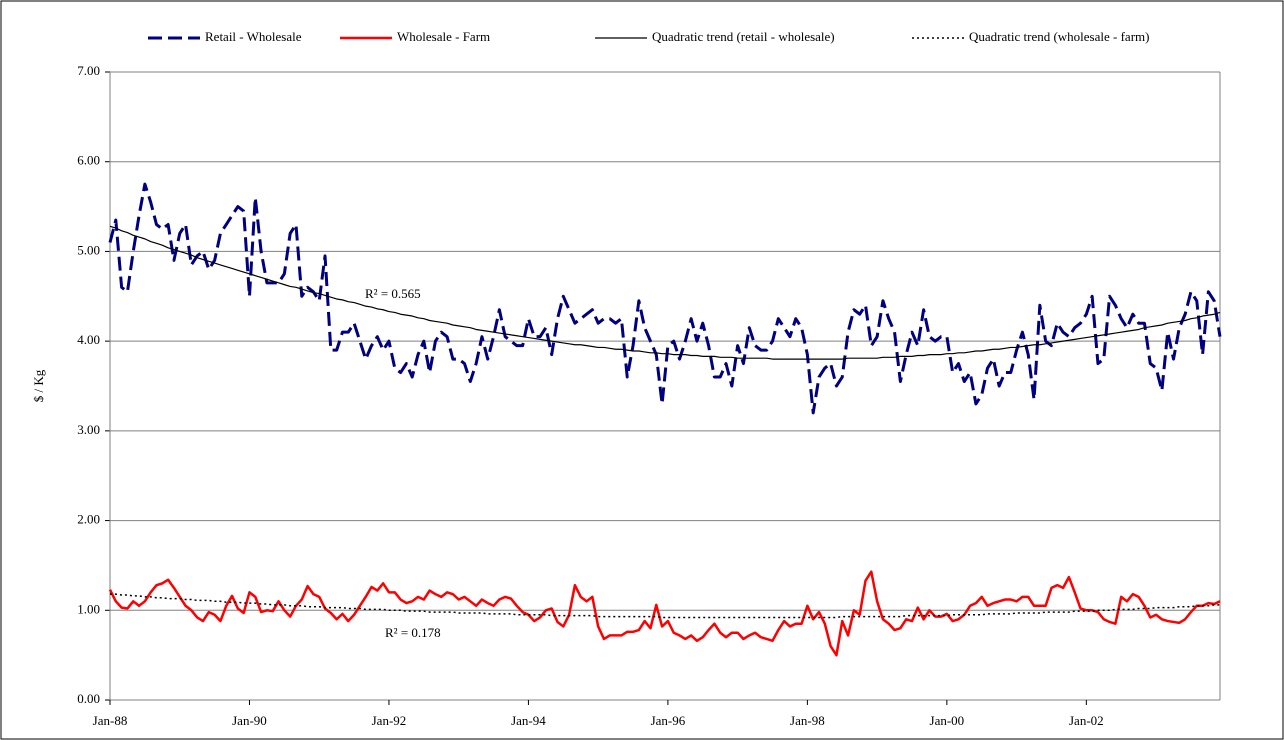 The image size is (1284, 740). Describe the element at coordinates (807, 720) in the screenshot. I see `x-tick-label: Jan-98` at that location.